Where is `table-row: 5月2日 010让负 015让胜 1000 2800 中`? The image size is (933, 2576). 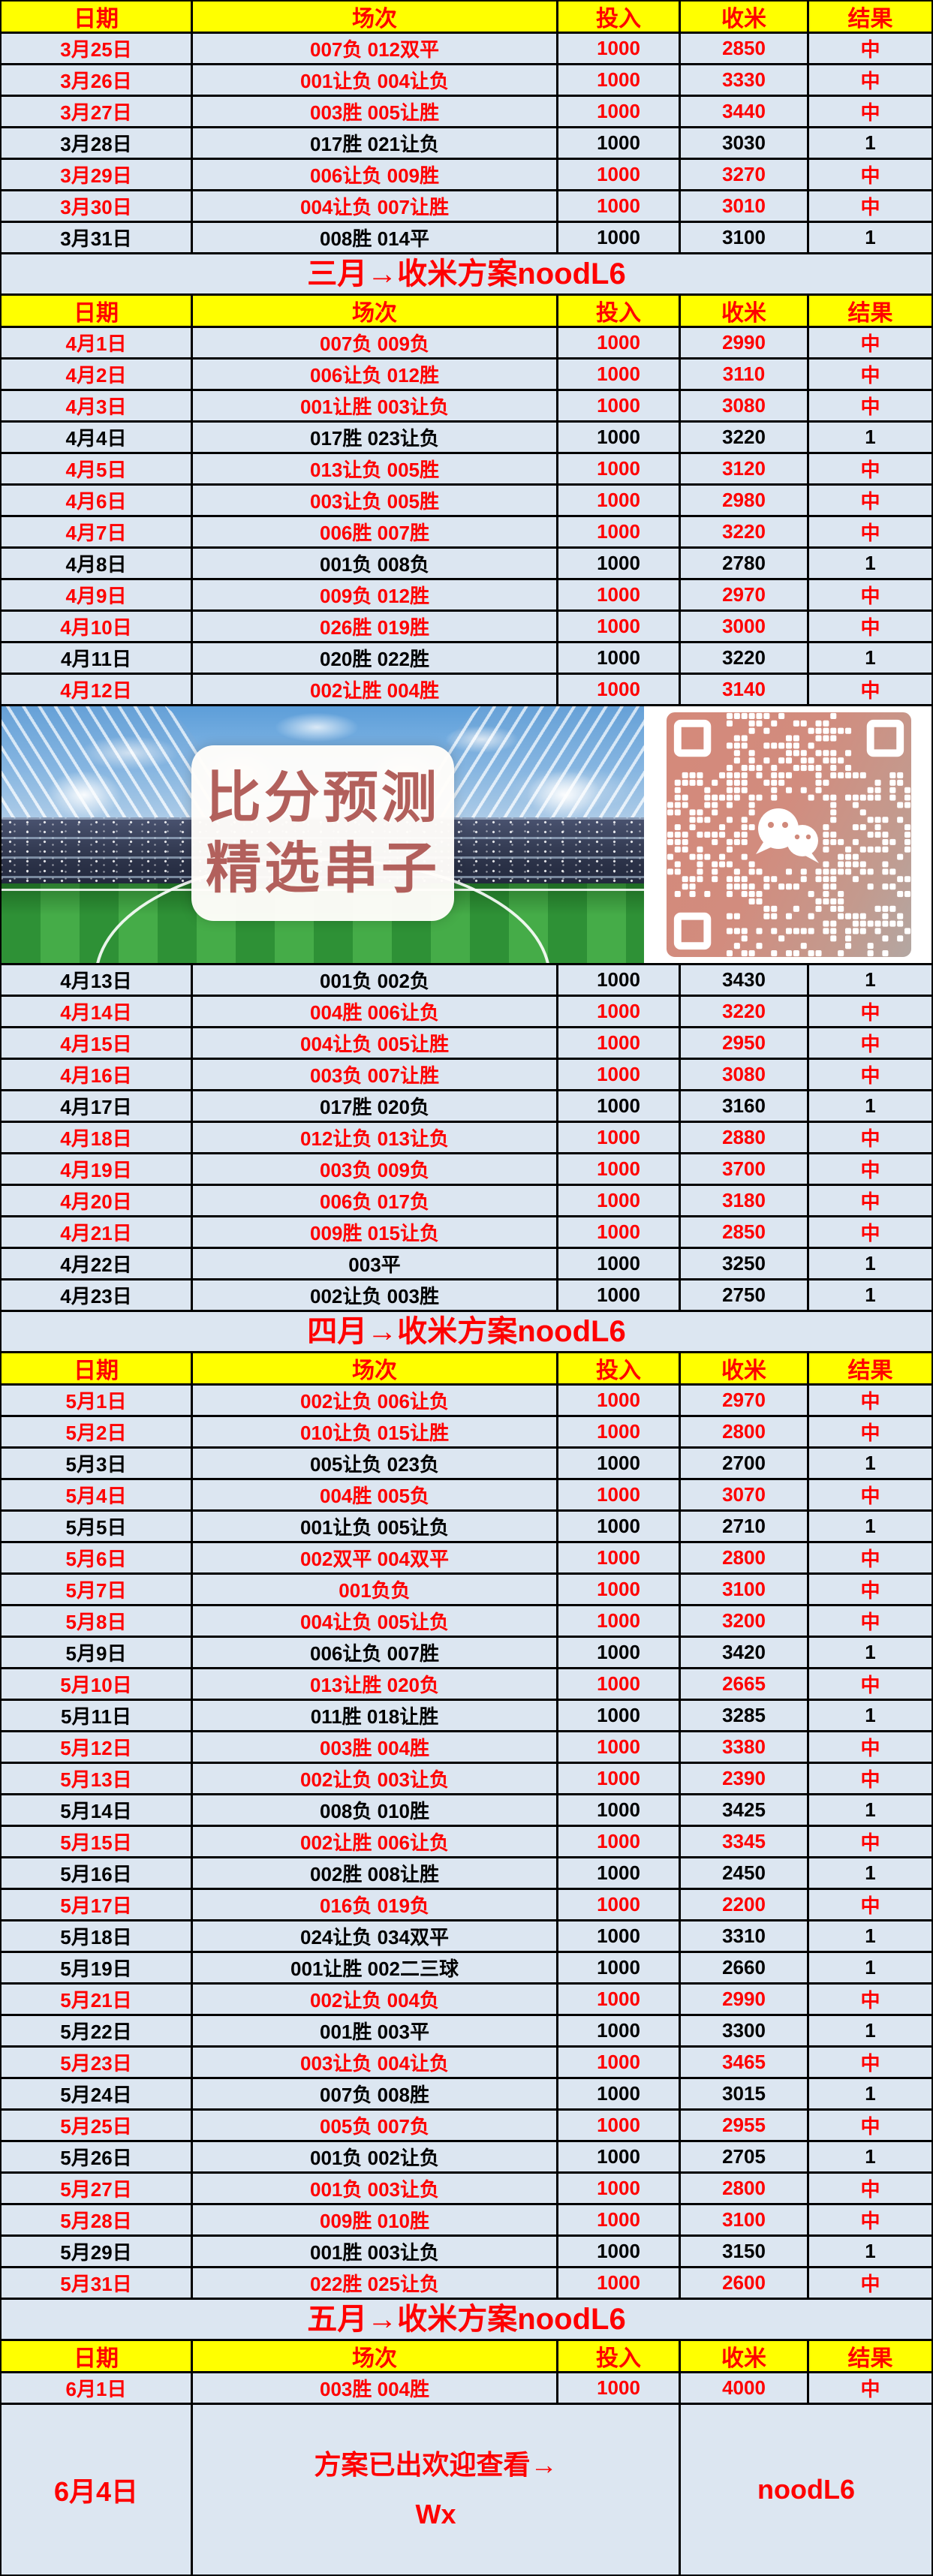
table-row: 5月2日 010让负 015让胜 1000 2800 中 is located at coordinates (466, 1431).